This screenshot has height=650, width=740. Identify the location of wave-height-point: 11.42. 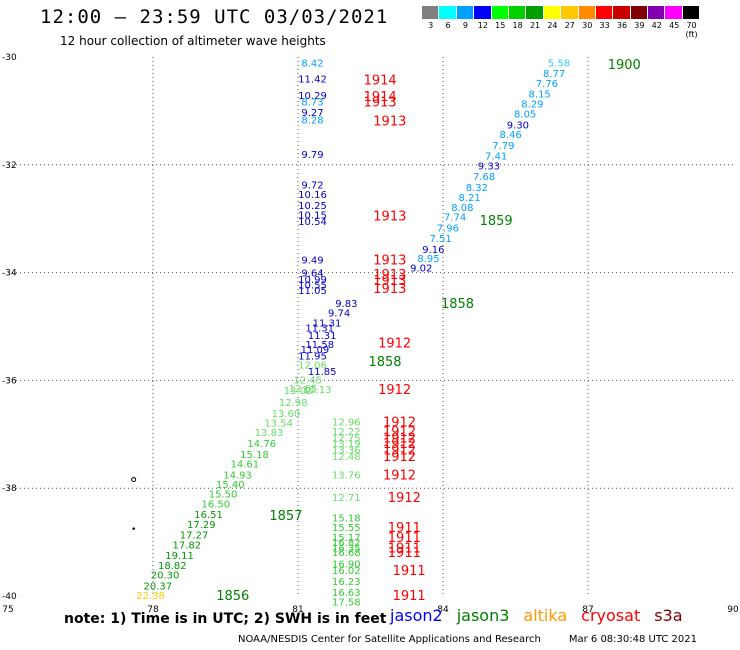
(312, 80).